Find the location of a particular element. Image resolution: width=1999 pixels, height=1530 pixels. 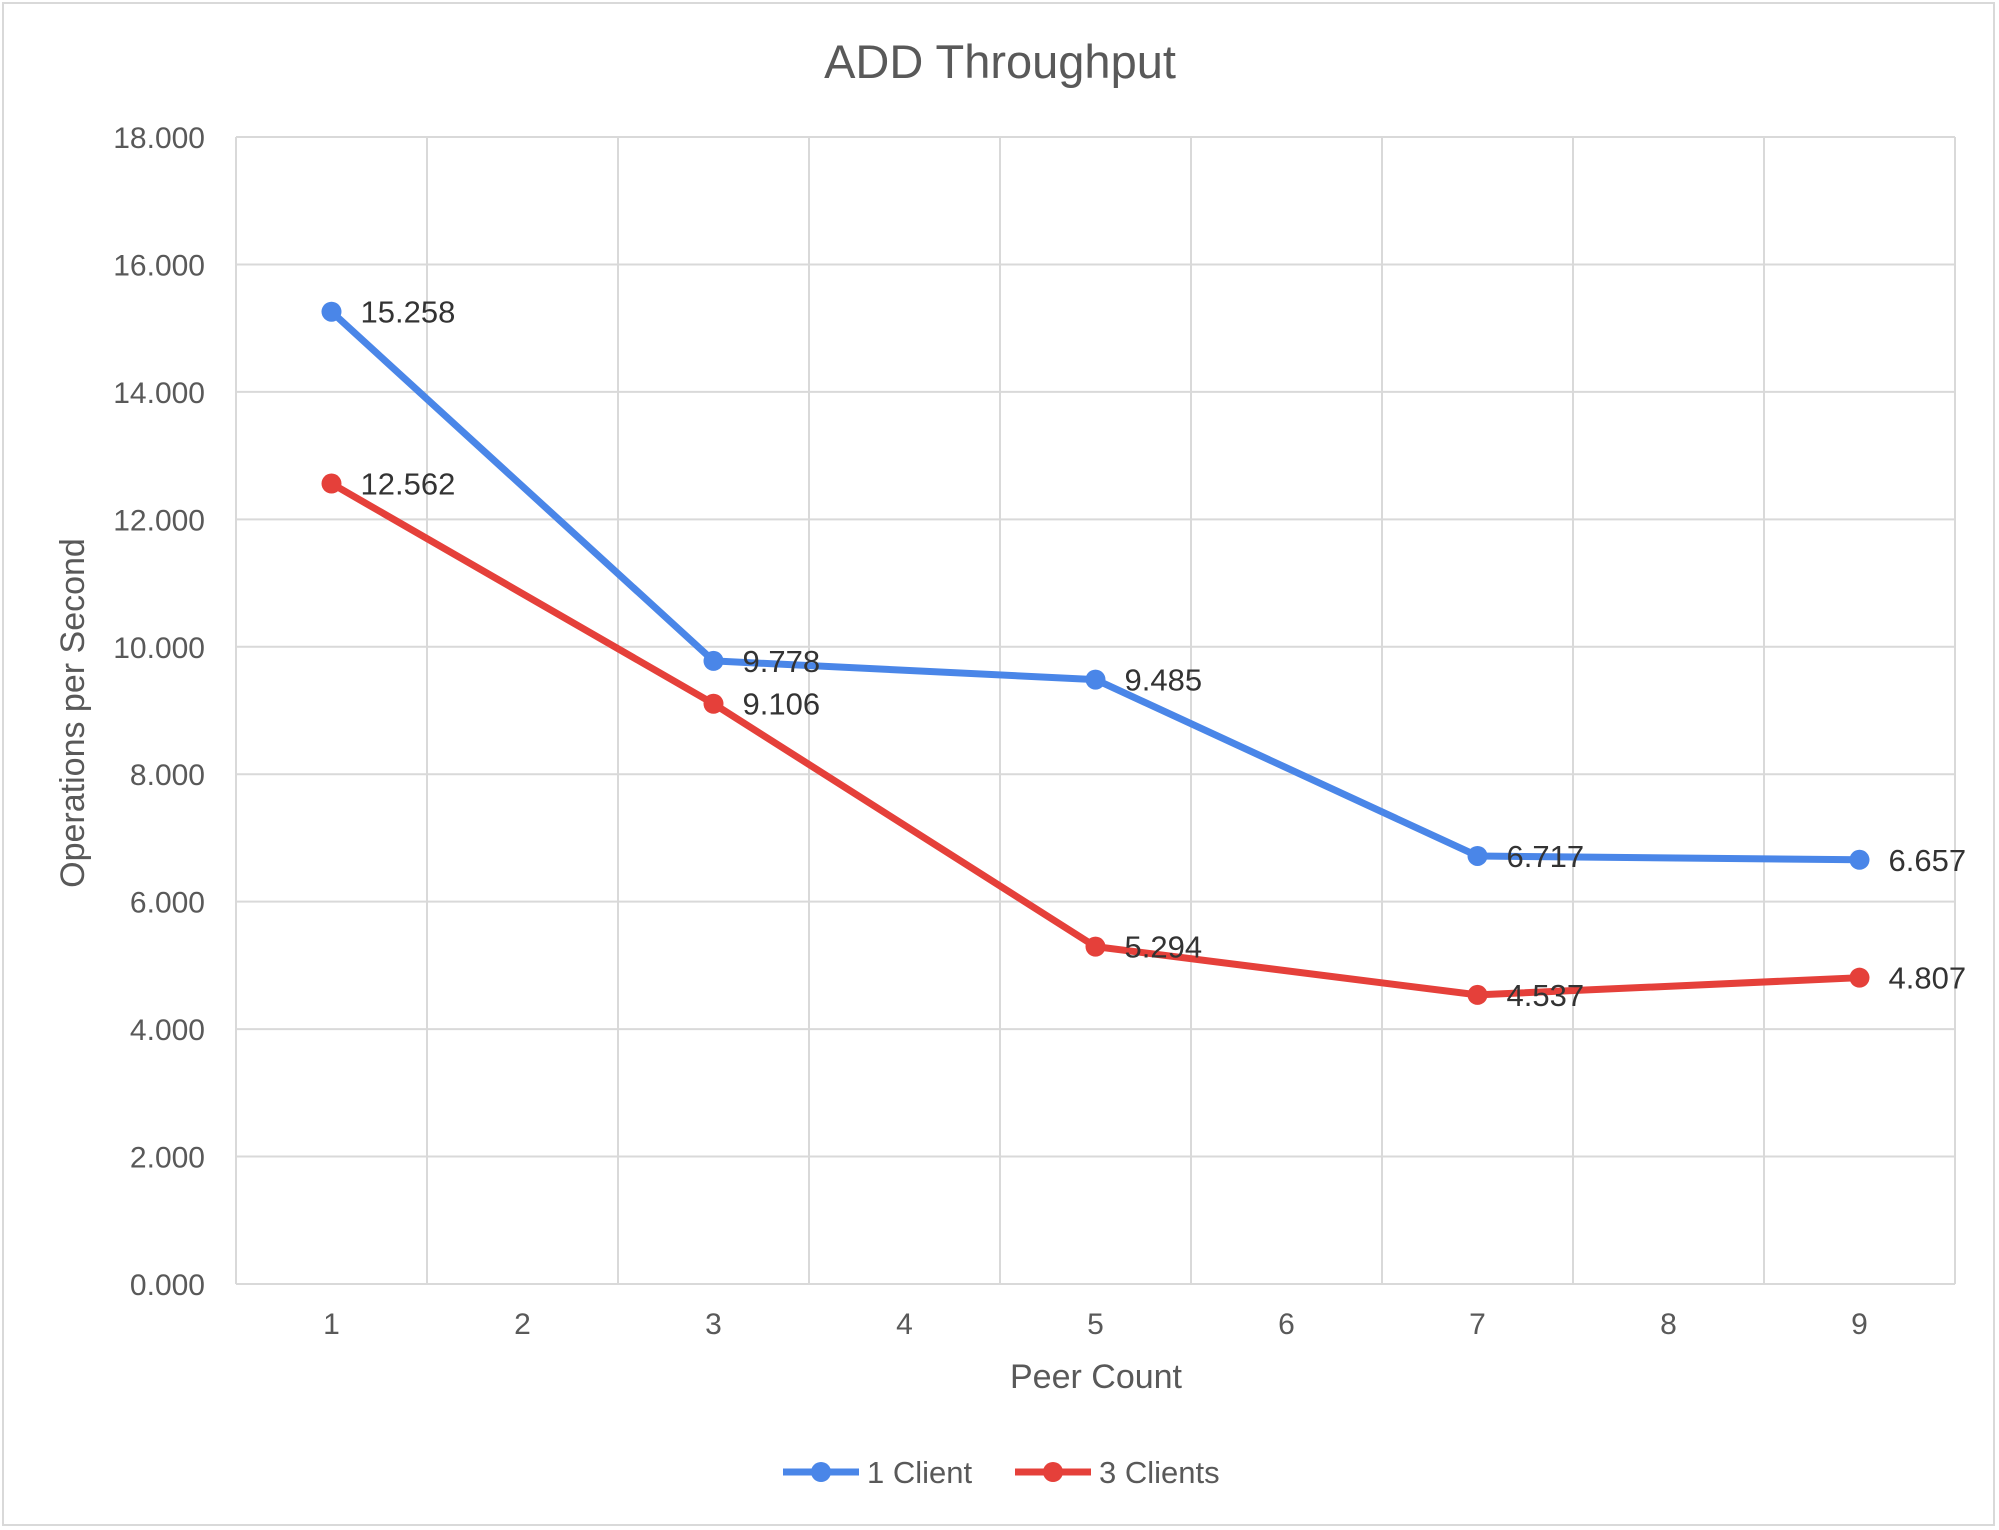

data-label-3-clients: 5.294 is located at coordinates (1164, 947).